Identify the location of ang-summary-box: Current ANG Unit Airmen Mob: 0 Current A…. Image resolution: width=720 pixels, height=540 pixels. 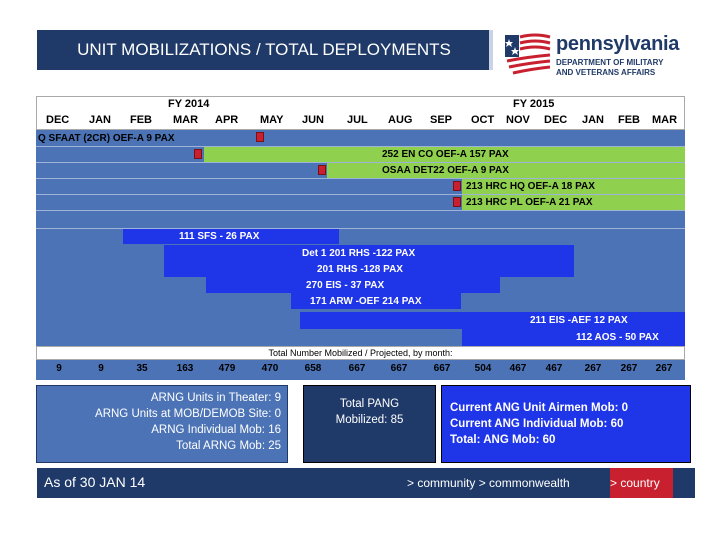
(566, 424).